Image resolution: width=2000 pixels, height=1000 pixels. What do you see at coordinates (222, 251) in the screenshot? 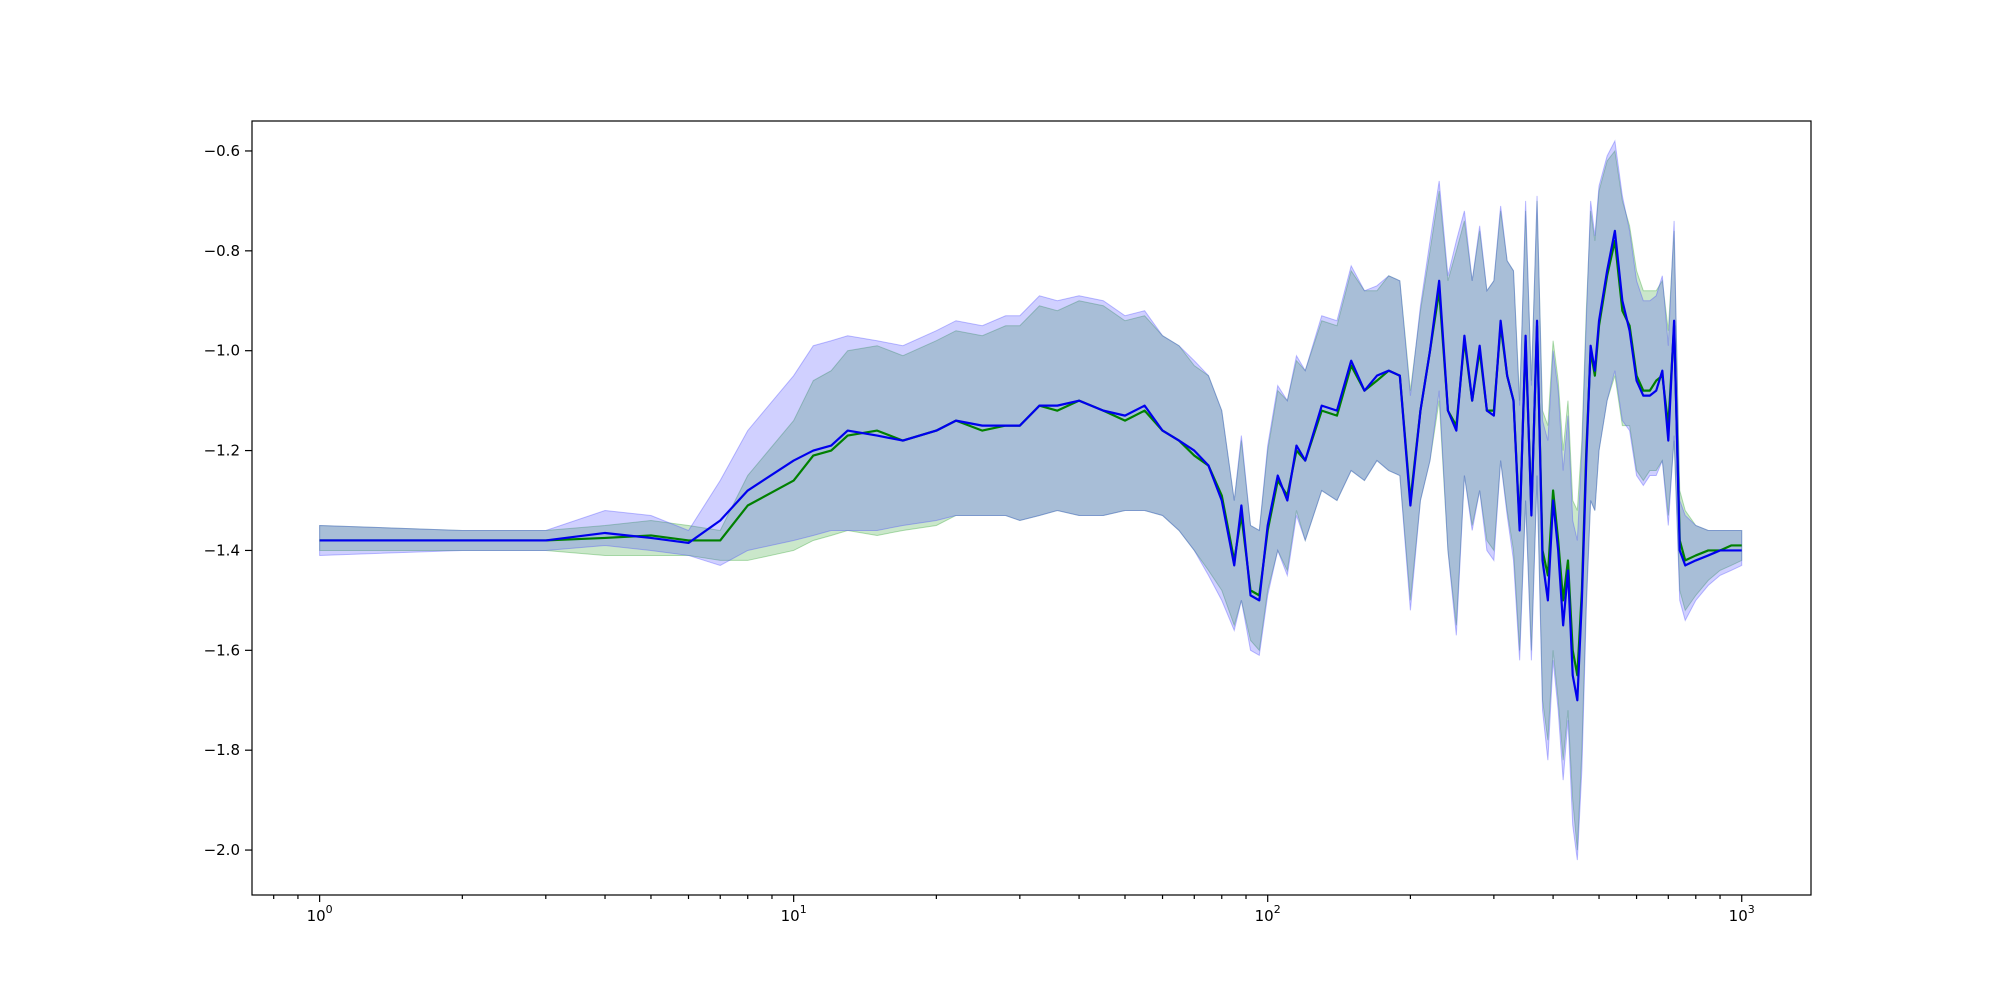
I see `y-tick-label: −0.8` at bounding box center [222, 251].